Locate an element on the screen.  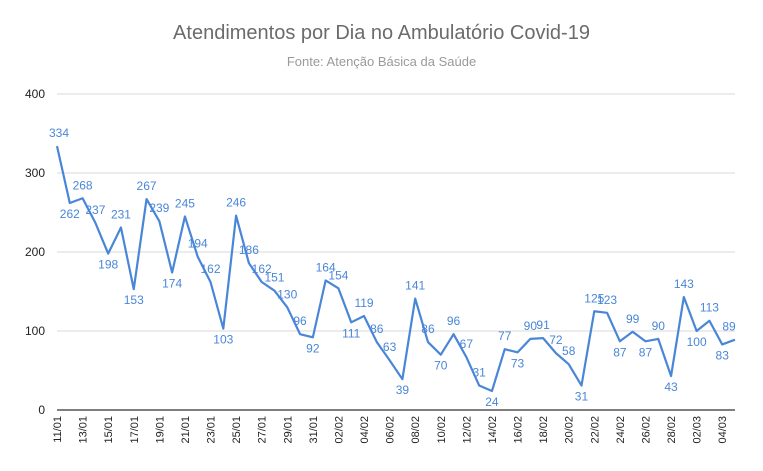
x-tick-label: 15/01 is located at coordinates (109, 430).